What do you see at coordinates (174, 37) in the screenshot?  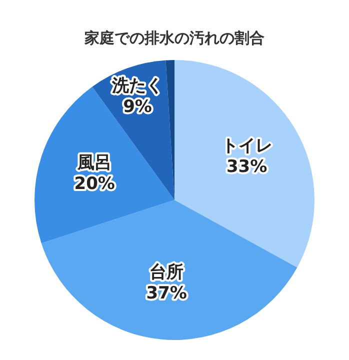 I see `chart-title: 家庭での排水の汚れの割合` at bounding box center [174, 37].